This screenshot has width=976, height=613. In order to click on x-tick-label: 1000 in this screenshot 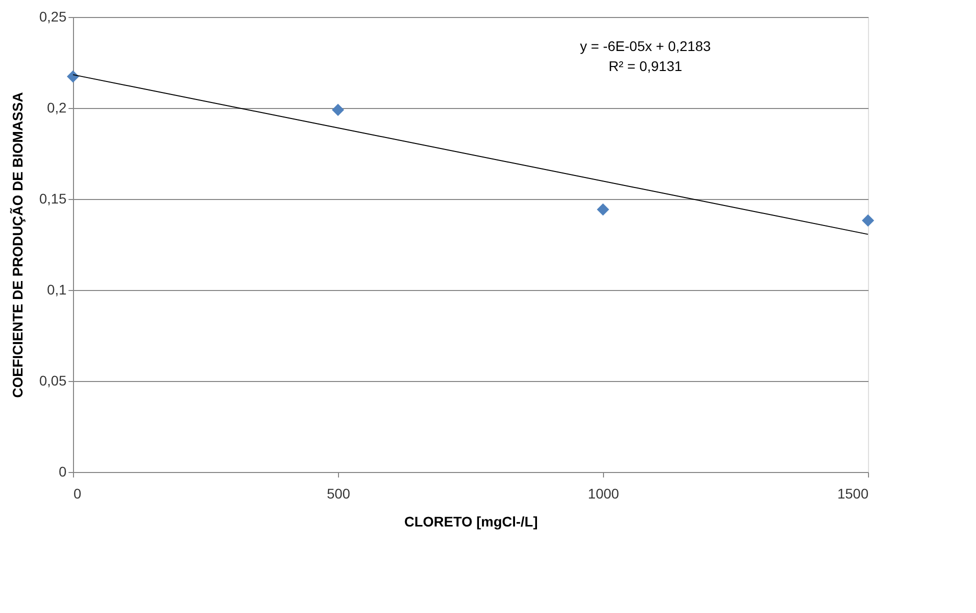, I will do `click(604, 494)`.